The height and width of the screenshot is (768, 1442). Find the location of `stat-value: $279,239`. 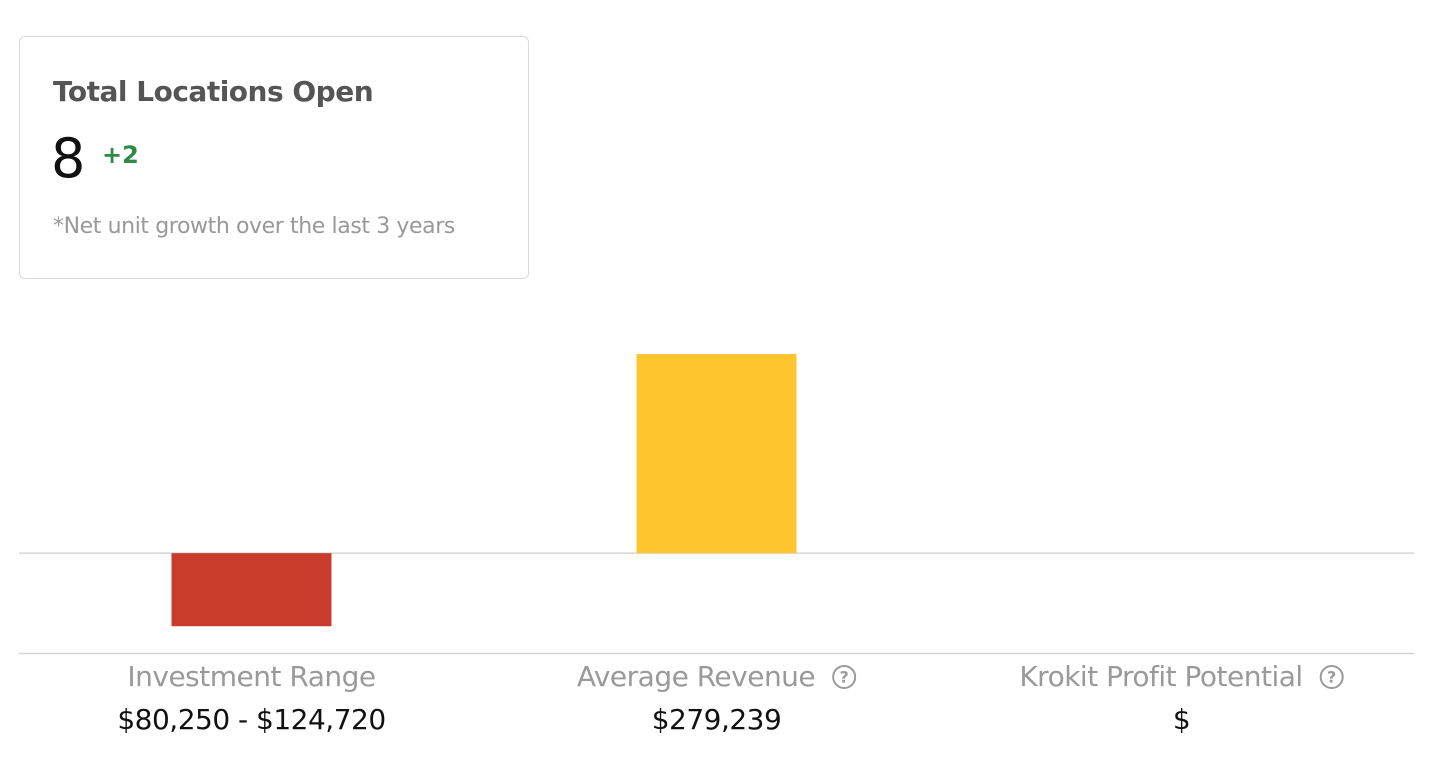

stat-value: $279,239 is located at coordinates (717, 719).